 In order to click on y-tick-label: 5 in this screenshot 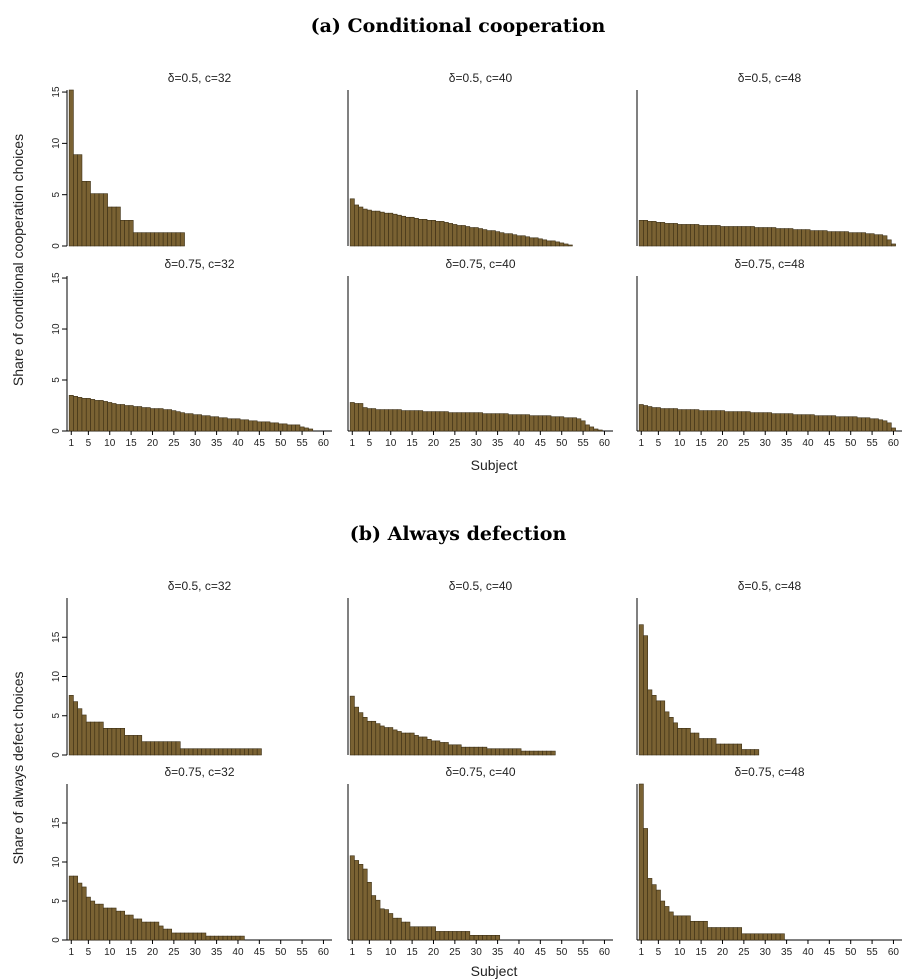, I will do `click(56, 716)`.